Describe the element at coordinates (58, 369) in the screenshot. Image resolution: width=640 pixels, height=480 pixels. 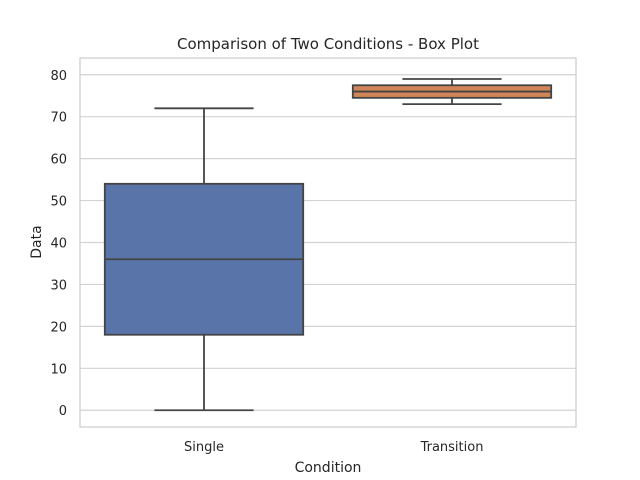
I see `y-tick-label: 10` at that location.